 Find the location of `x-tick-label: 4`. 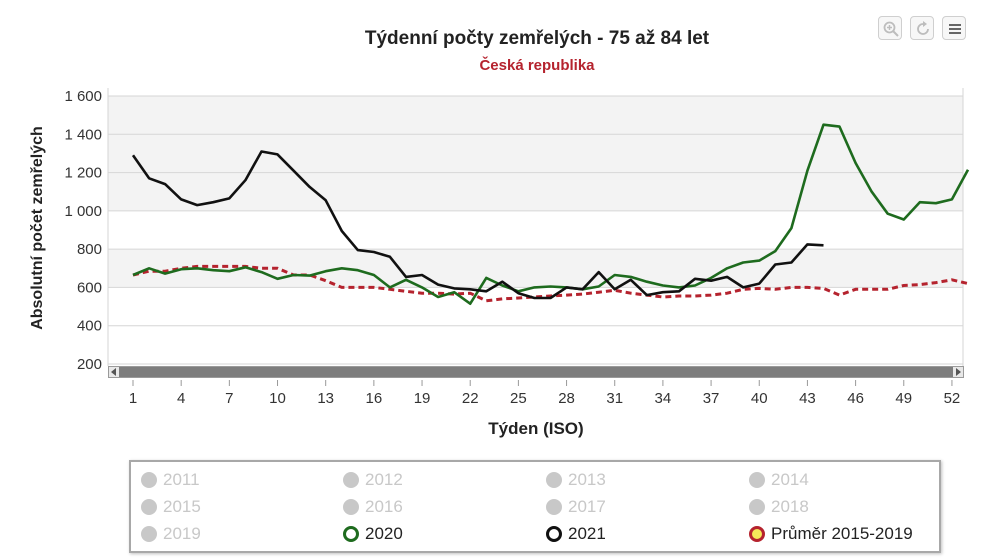

x-tick-label: 4 is located at coordinates (181, 398).